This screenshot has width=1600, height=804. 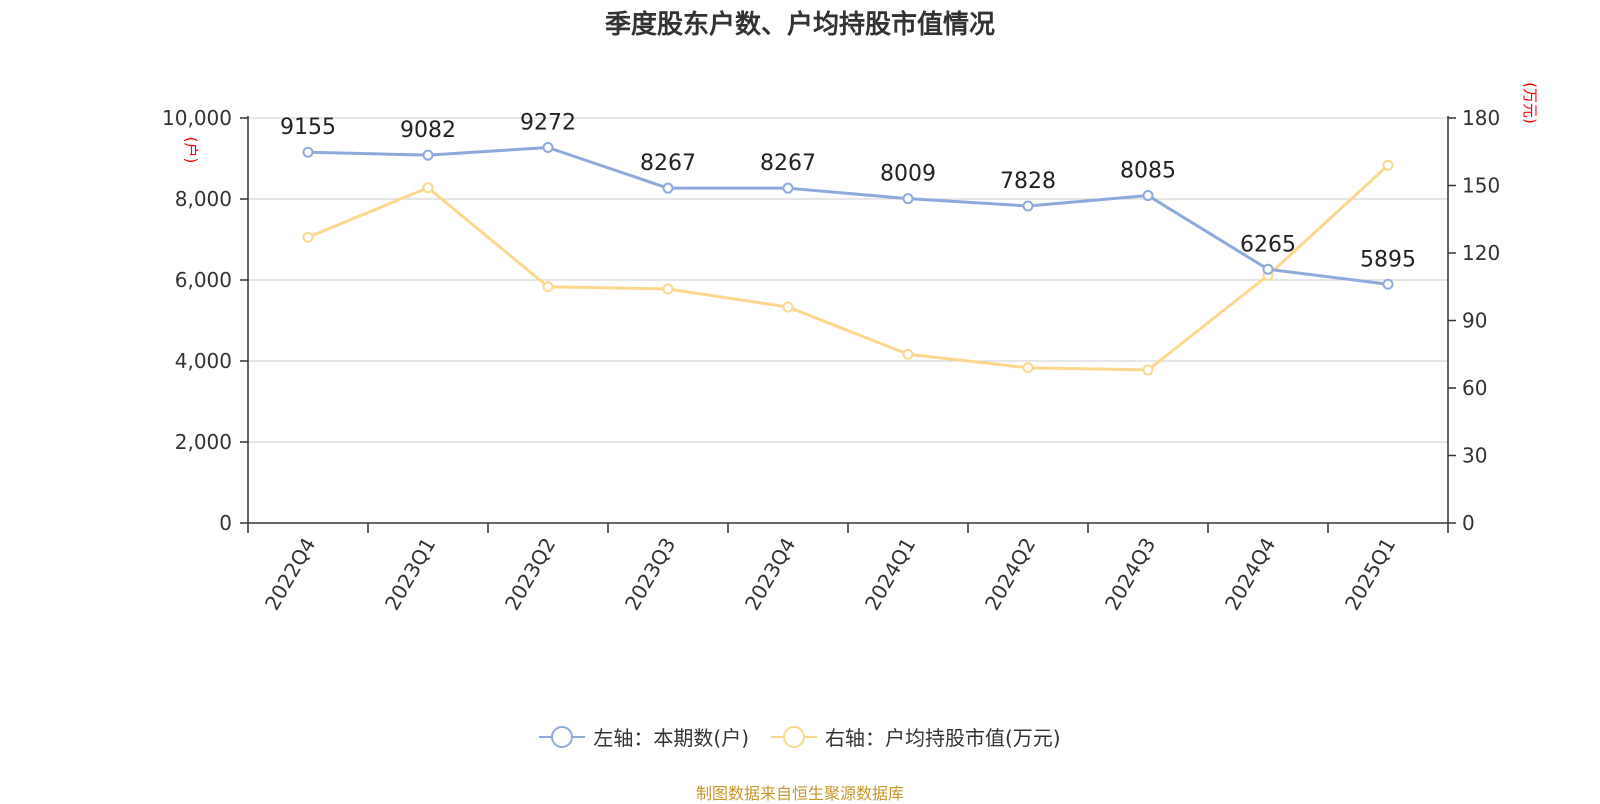 I want to click on x-axis-tick-label: 2024Q2, so click(x=1010, y=574).